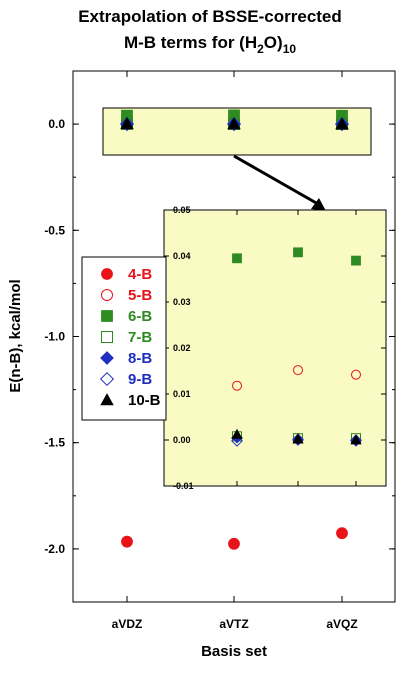 The height and width of the screenshot is (673, 406). I want to click on point-9-b-avdz, so click(127, 124).